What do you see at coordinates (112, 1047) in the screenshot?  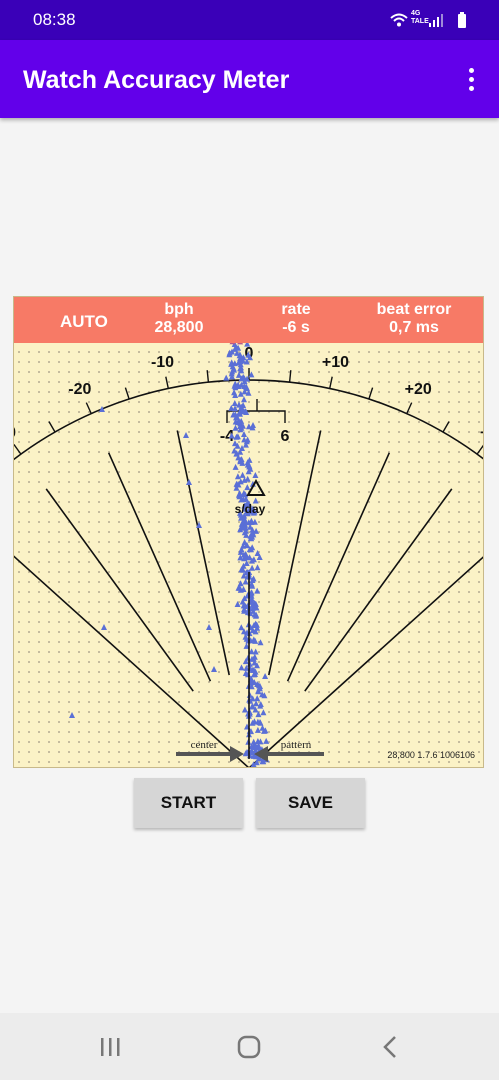 I see `recent-apps-icon` at bounding box center [112, 1047].